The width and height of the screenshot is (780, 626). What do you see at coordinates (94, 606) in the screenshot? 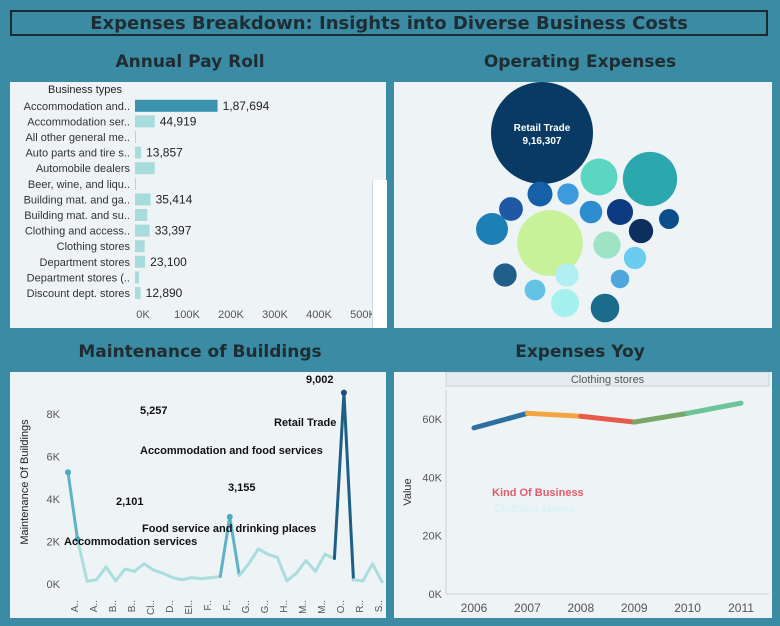
I see `maintenance-x-tick: A..` at bounding box center [94, 606].